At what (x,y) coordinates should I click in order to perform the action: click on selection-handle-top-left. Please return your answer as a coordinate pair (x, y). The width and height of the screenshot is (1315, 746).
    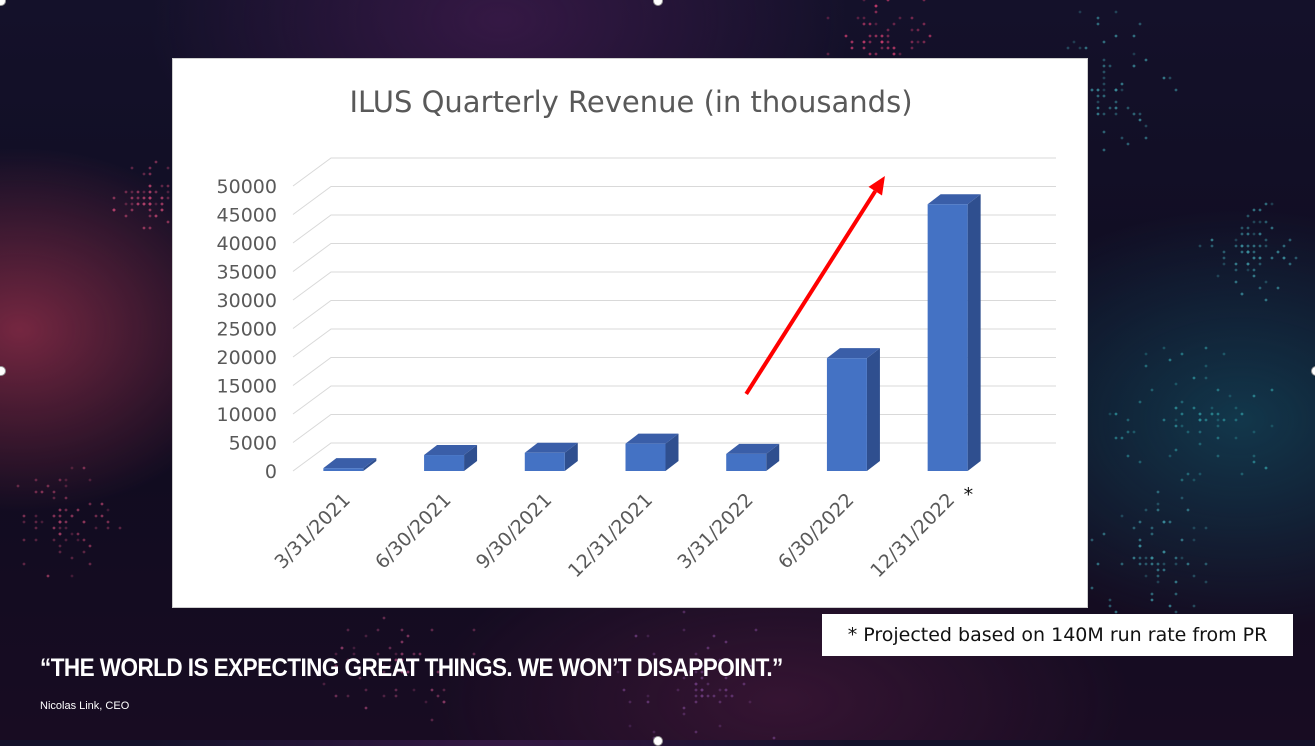
    Looking at the image, I should click on (3, 3).